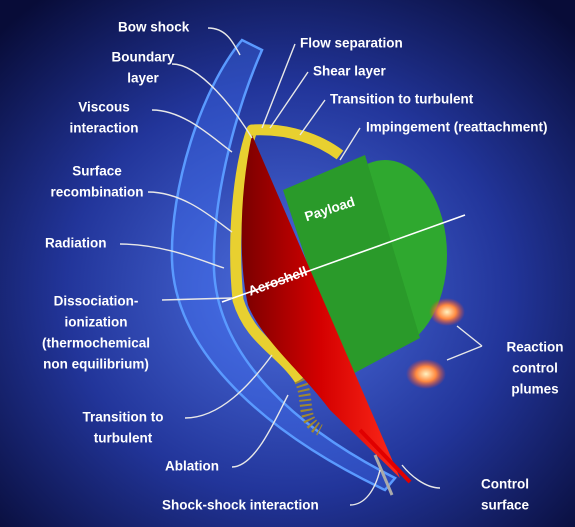  I want to click on label: interaction, so click(103, 128).